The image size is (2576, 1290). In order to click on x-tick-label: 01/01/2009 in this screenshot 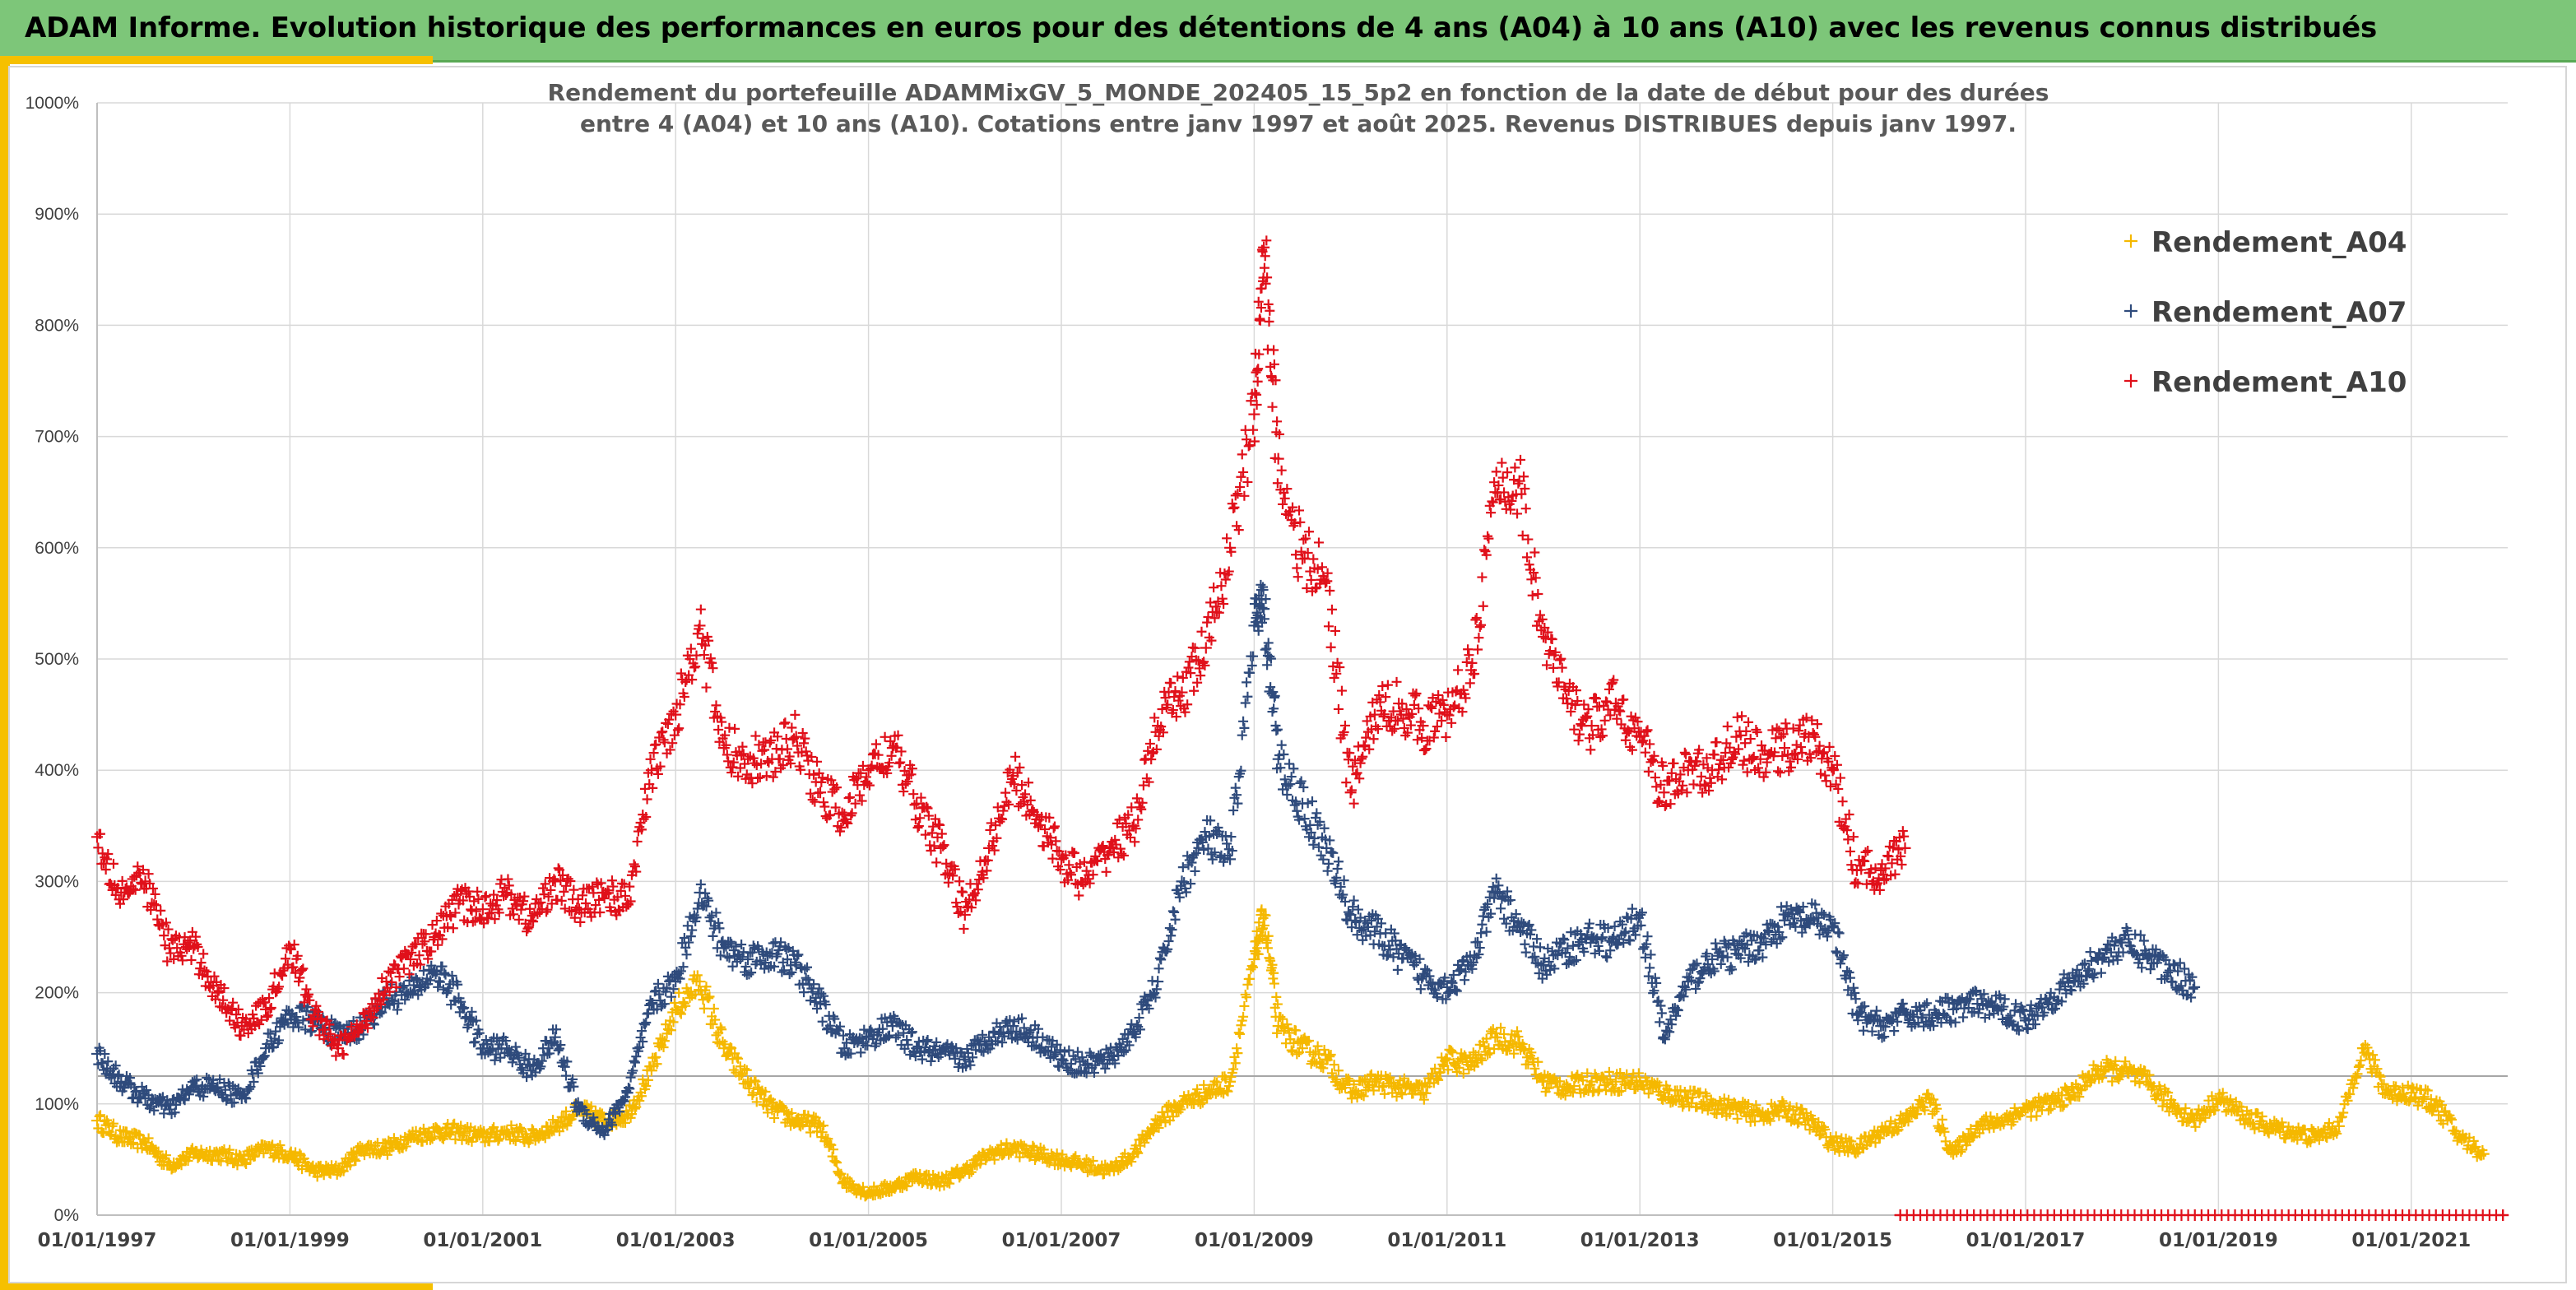, I will do `click(1255, 1240)`.